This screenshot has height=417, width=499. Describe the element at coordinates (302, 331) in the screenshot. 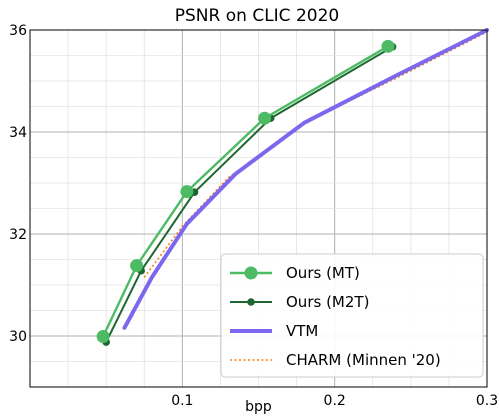

I see `legend-label: VTM` at that location.